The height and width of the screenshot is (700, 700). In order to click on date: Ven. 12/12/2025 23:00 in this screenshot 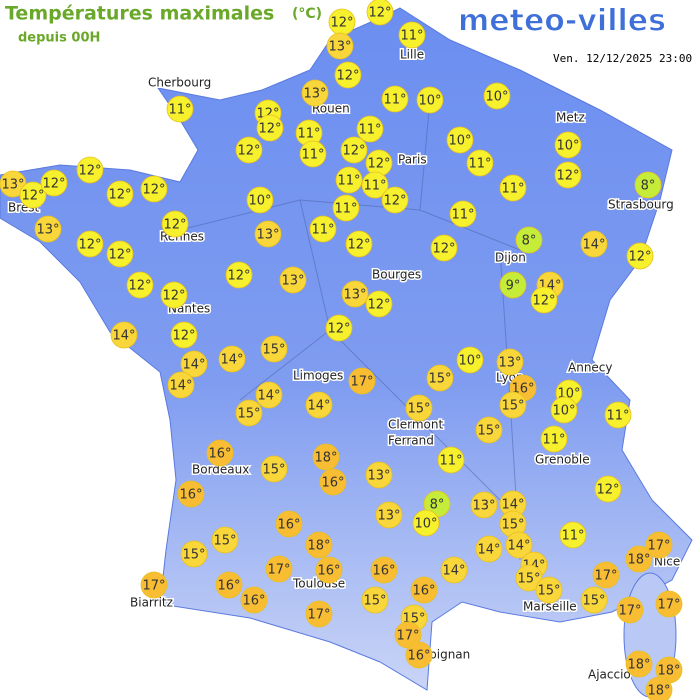, I will do `click(622, 58)`.